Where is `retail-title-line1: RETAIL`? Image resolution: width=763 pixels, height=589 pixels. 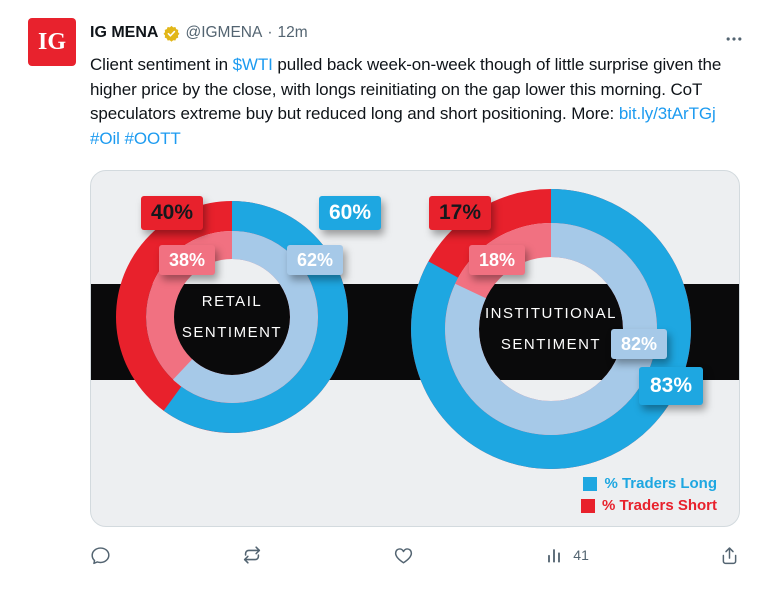
retail-title-line1: RETAIL is located at coordinates (232, 301).